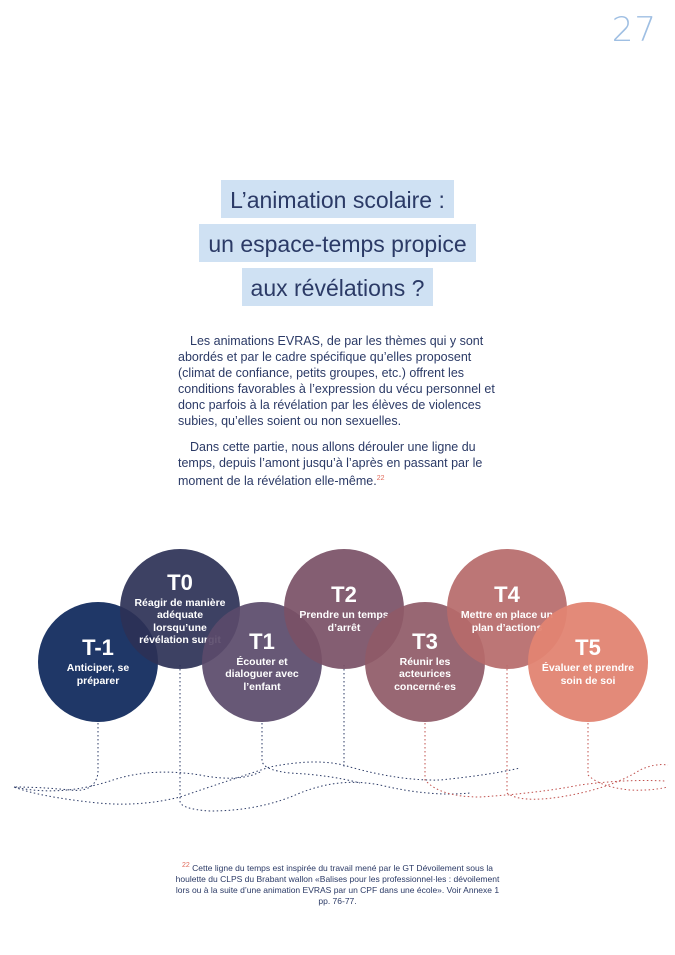  Describe the element at coordinates (634, 30) in the screenshot. I see `page-number: 27` at that location.